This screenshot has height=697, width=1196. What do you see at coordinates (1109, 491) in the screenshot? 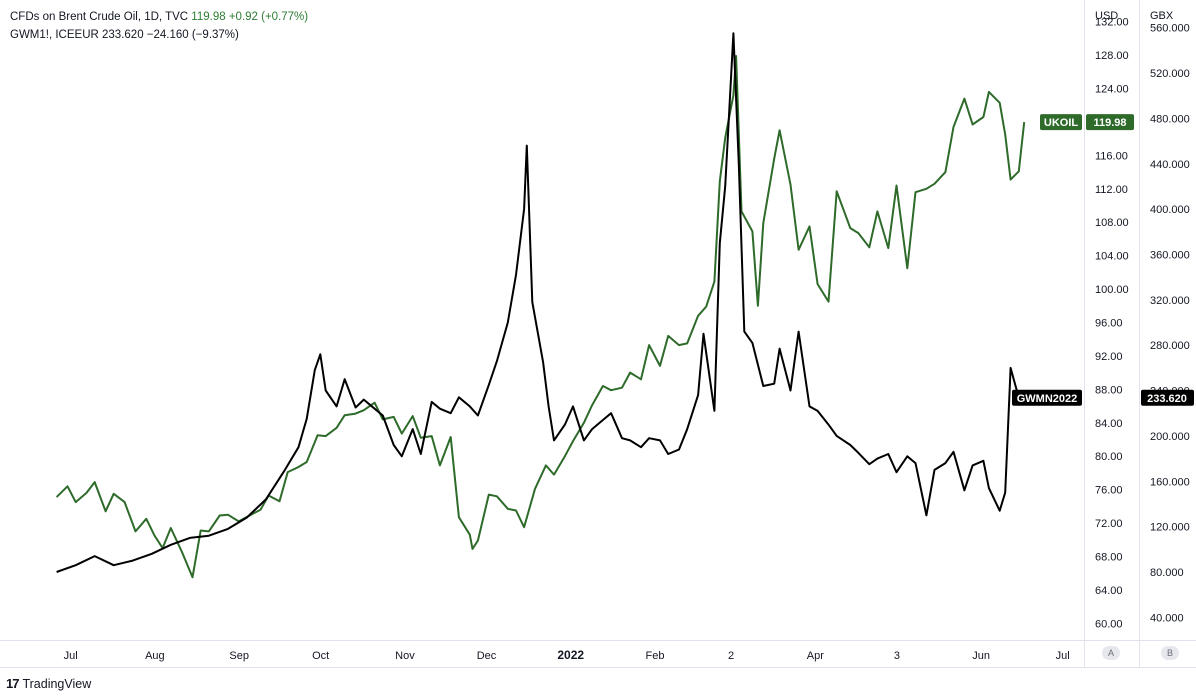
I see `usd-tick-label: 76.00` at bounding box center [1109, 491].